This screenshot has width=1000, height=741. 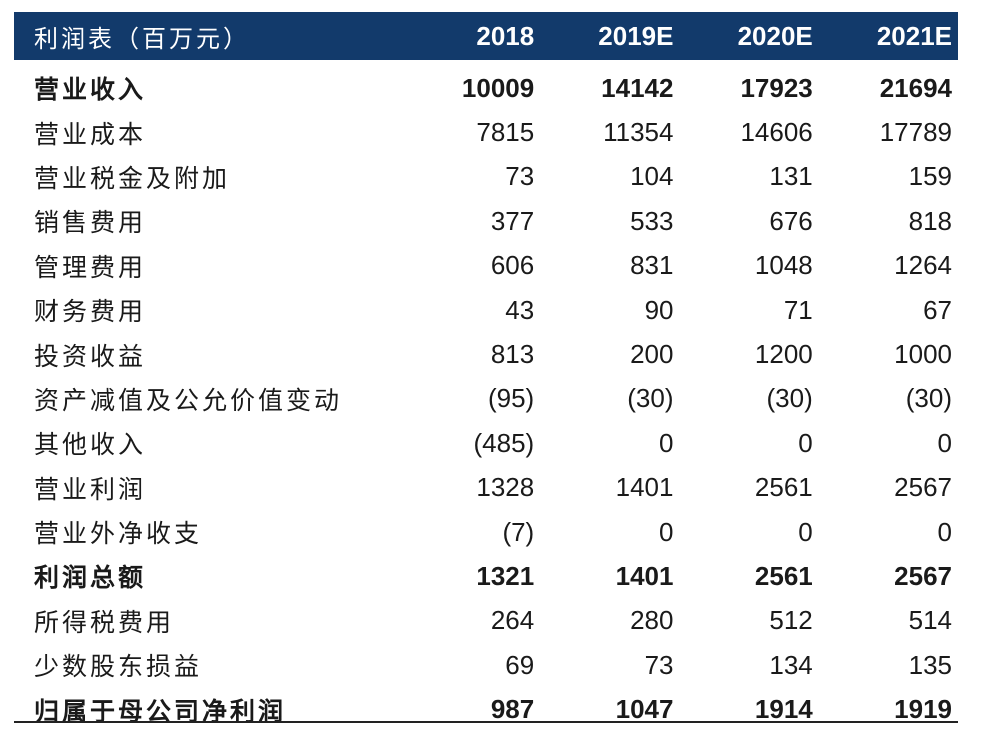 I want to click on table-header: 利润表（百万元） 2018 2019E 2020E 2021E, so click(x=486, y=36).